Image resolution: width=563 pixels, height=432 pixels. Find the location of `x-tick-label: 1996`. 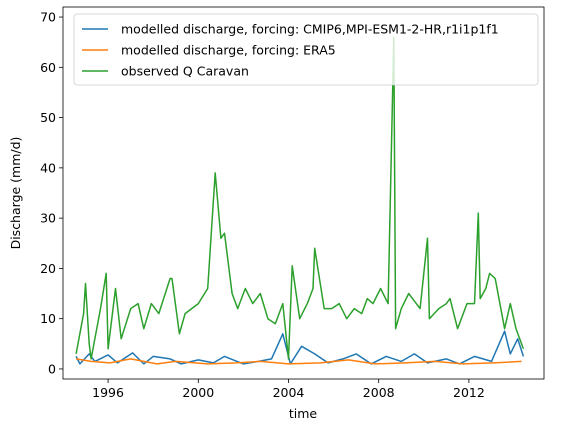

x-tick-label: 1996 is located at coordinates (108, 392).